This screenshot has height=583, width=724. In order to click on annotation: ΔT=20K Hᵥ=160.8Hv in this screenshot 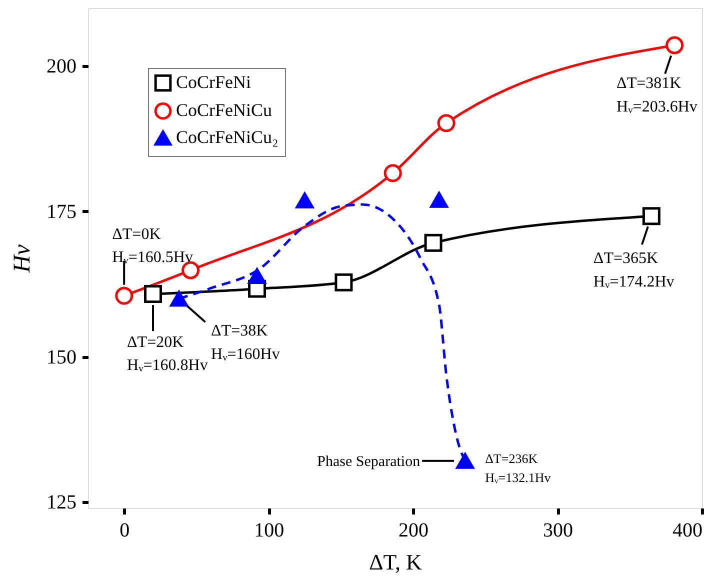, I will do `click(167, 354)`.